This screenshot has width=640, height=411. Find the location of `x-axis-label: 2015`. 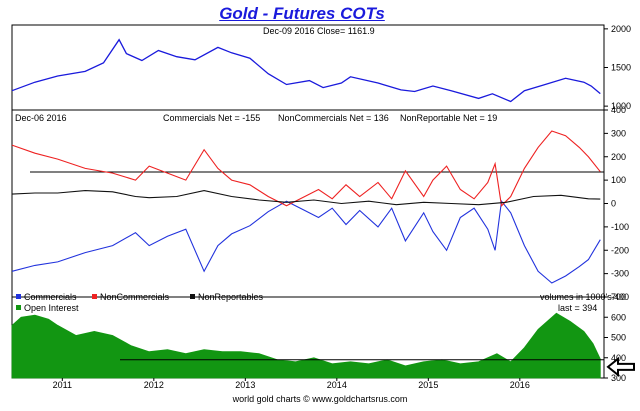

x-axis-label: 2015 is located at coordinates (428, 385).